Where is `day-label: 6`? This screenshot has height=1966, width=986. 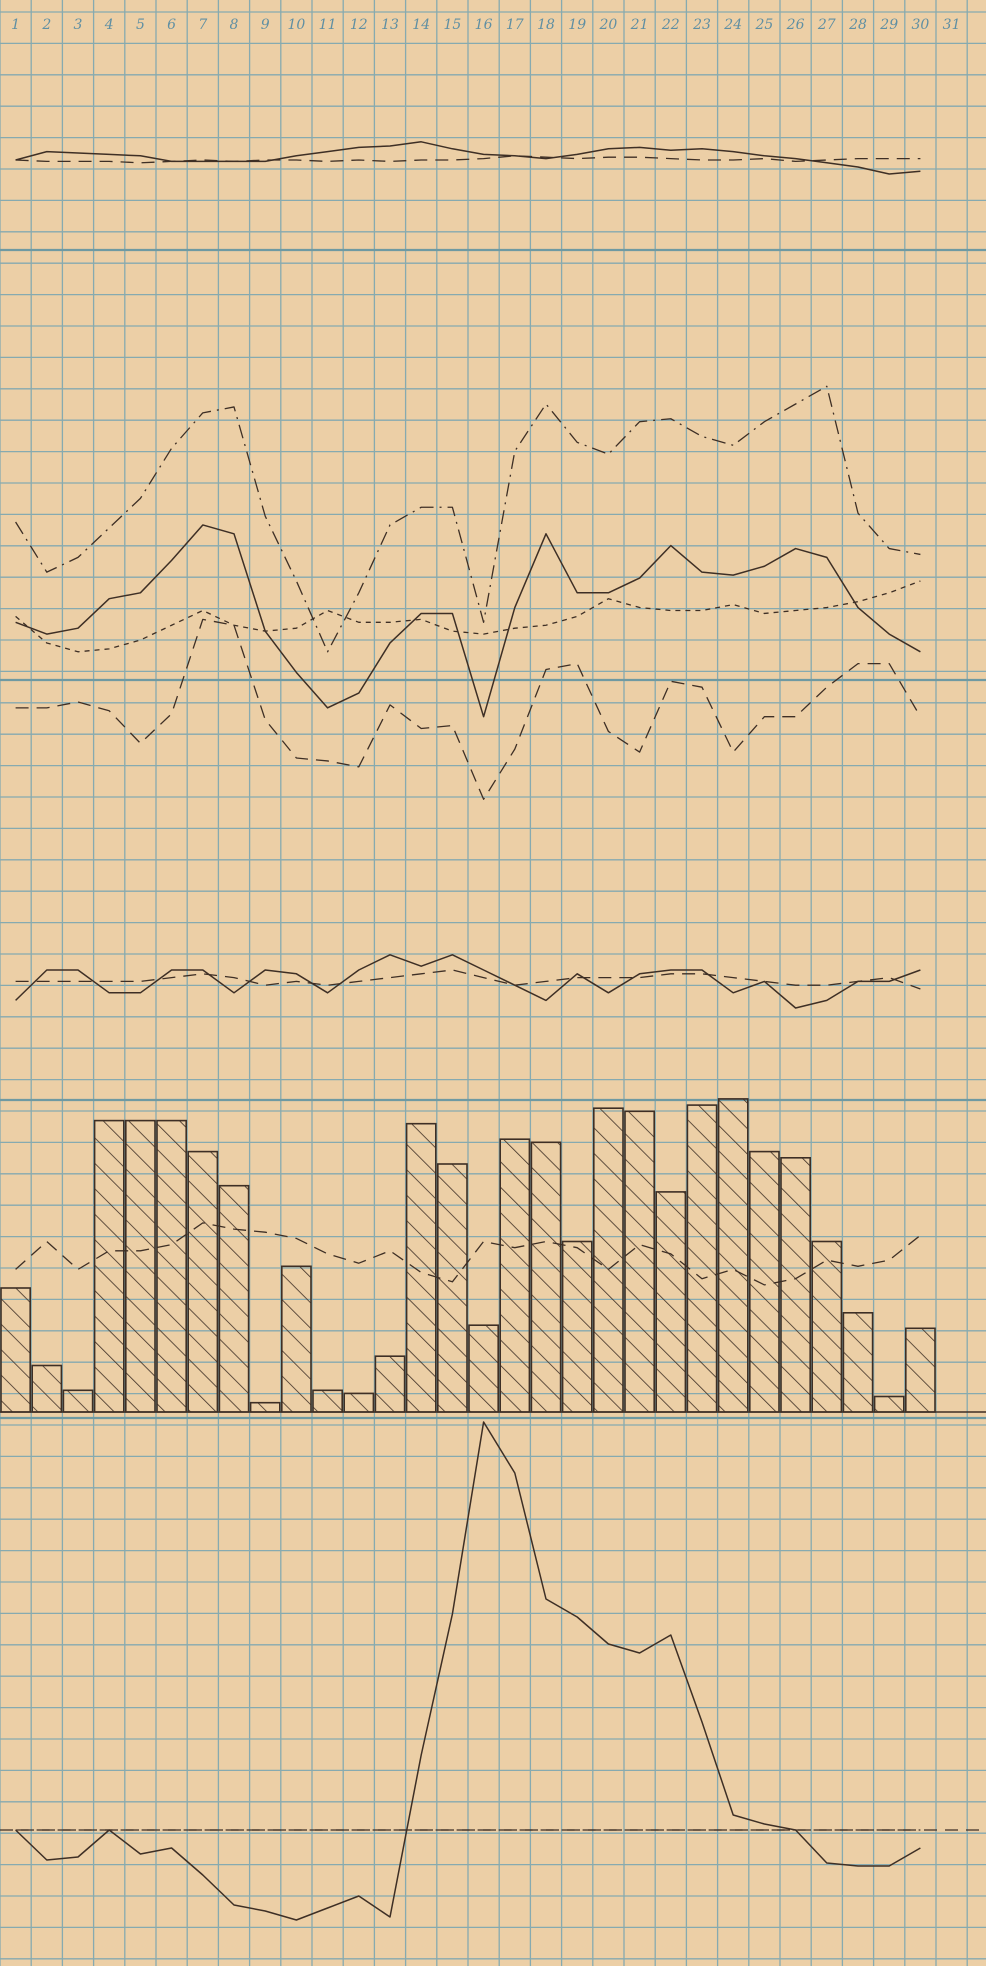 day-label: 6 is located at coordinates (171, 25).